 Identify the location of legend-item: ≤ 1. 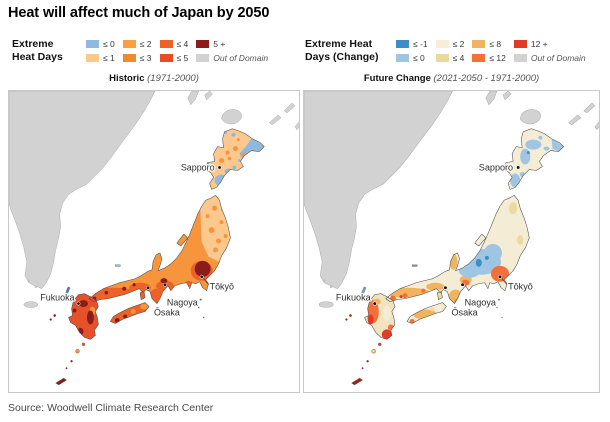
(100, 58).